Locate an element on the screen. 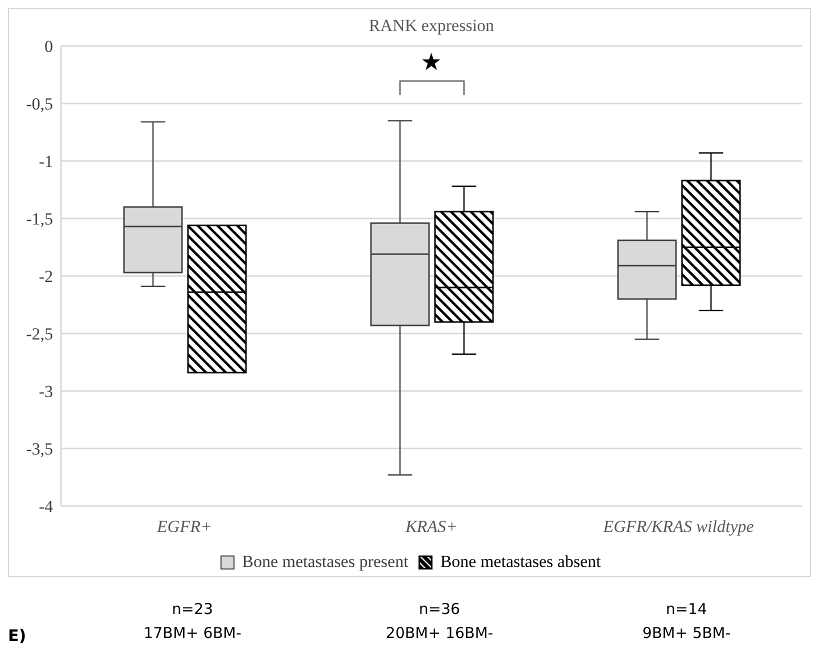 The height and width of the screenshot is (659, 819). text: n=36 is located at coordinates (440, 609).